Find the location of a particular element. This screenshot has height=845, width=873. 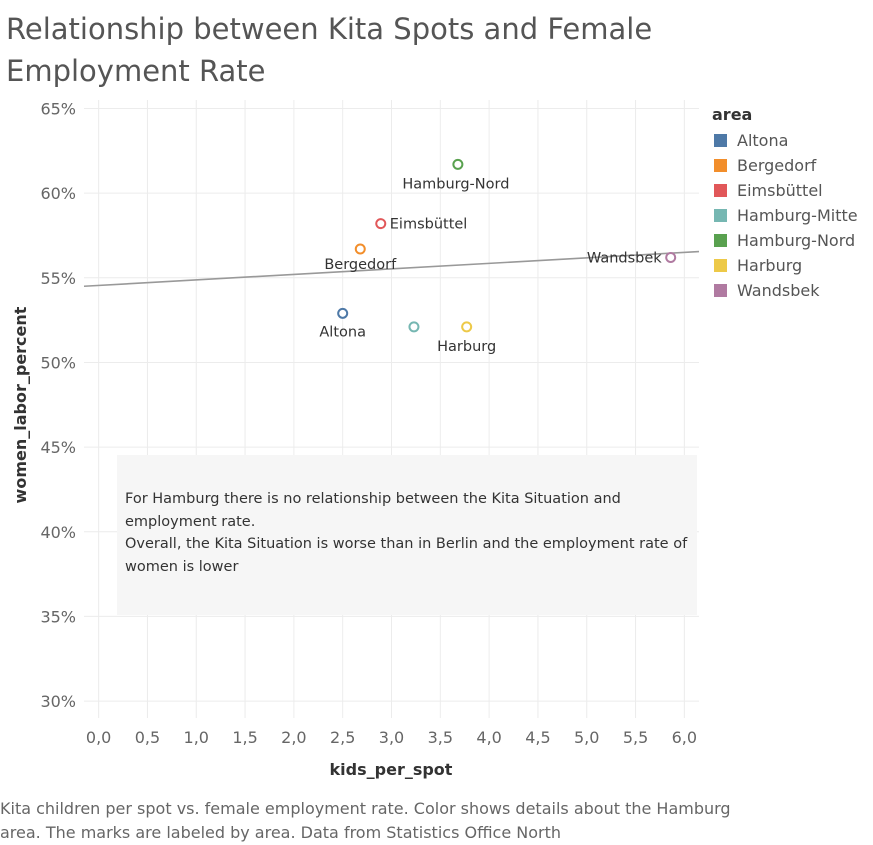

point-label: Harburg is located at coordinates (466, 347).